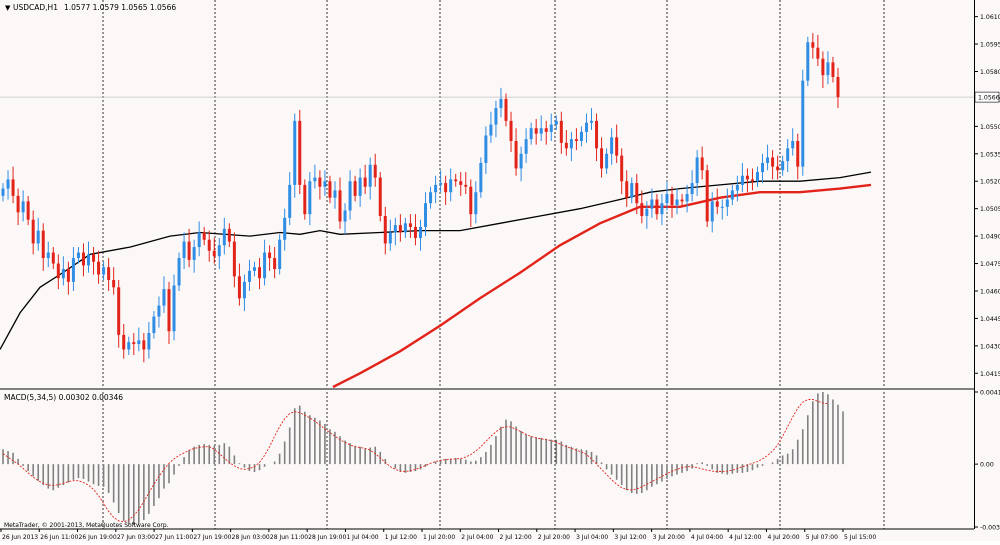 This screenshot has height=545, width=1000. I want to click on time-tick-label: 26 Jun 19:00, so click(98, 537).